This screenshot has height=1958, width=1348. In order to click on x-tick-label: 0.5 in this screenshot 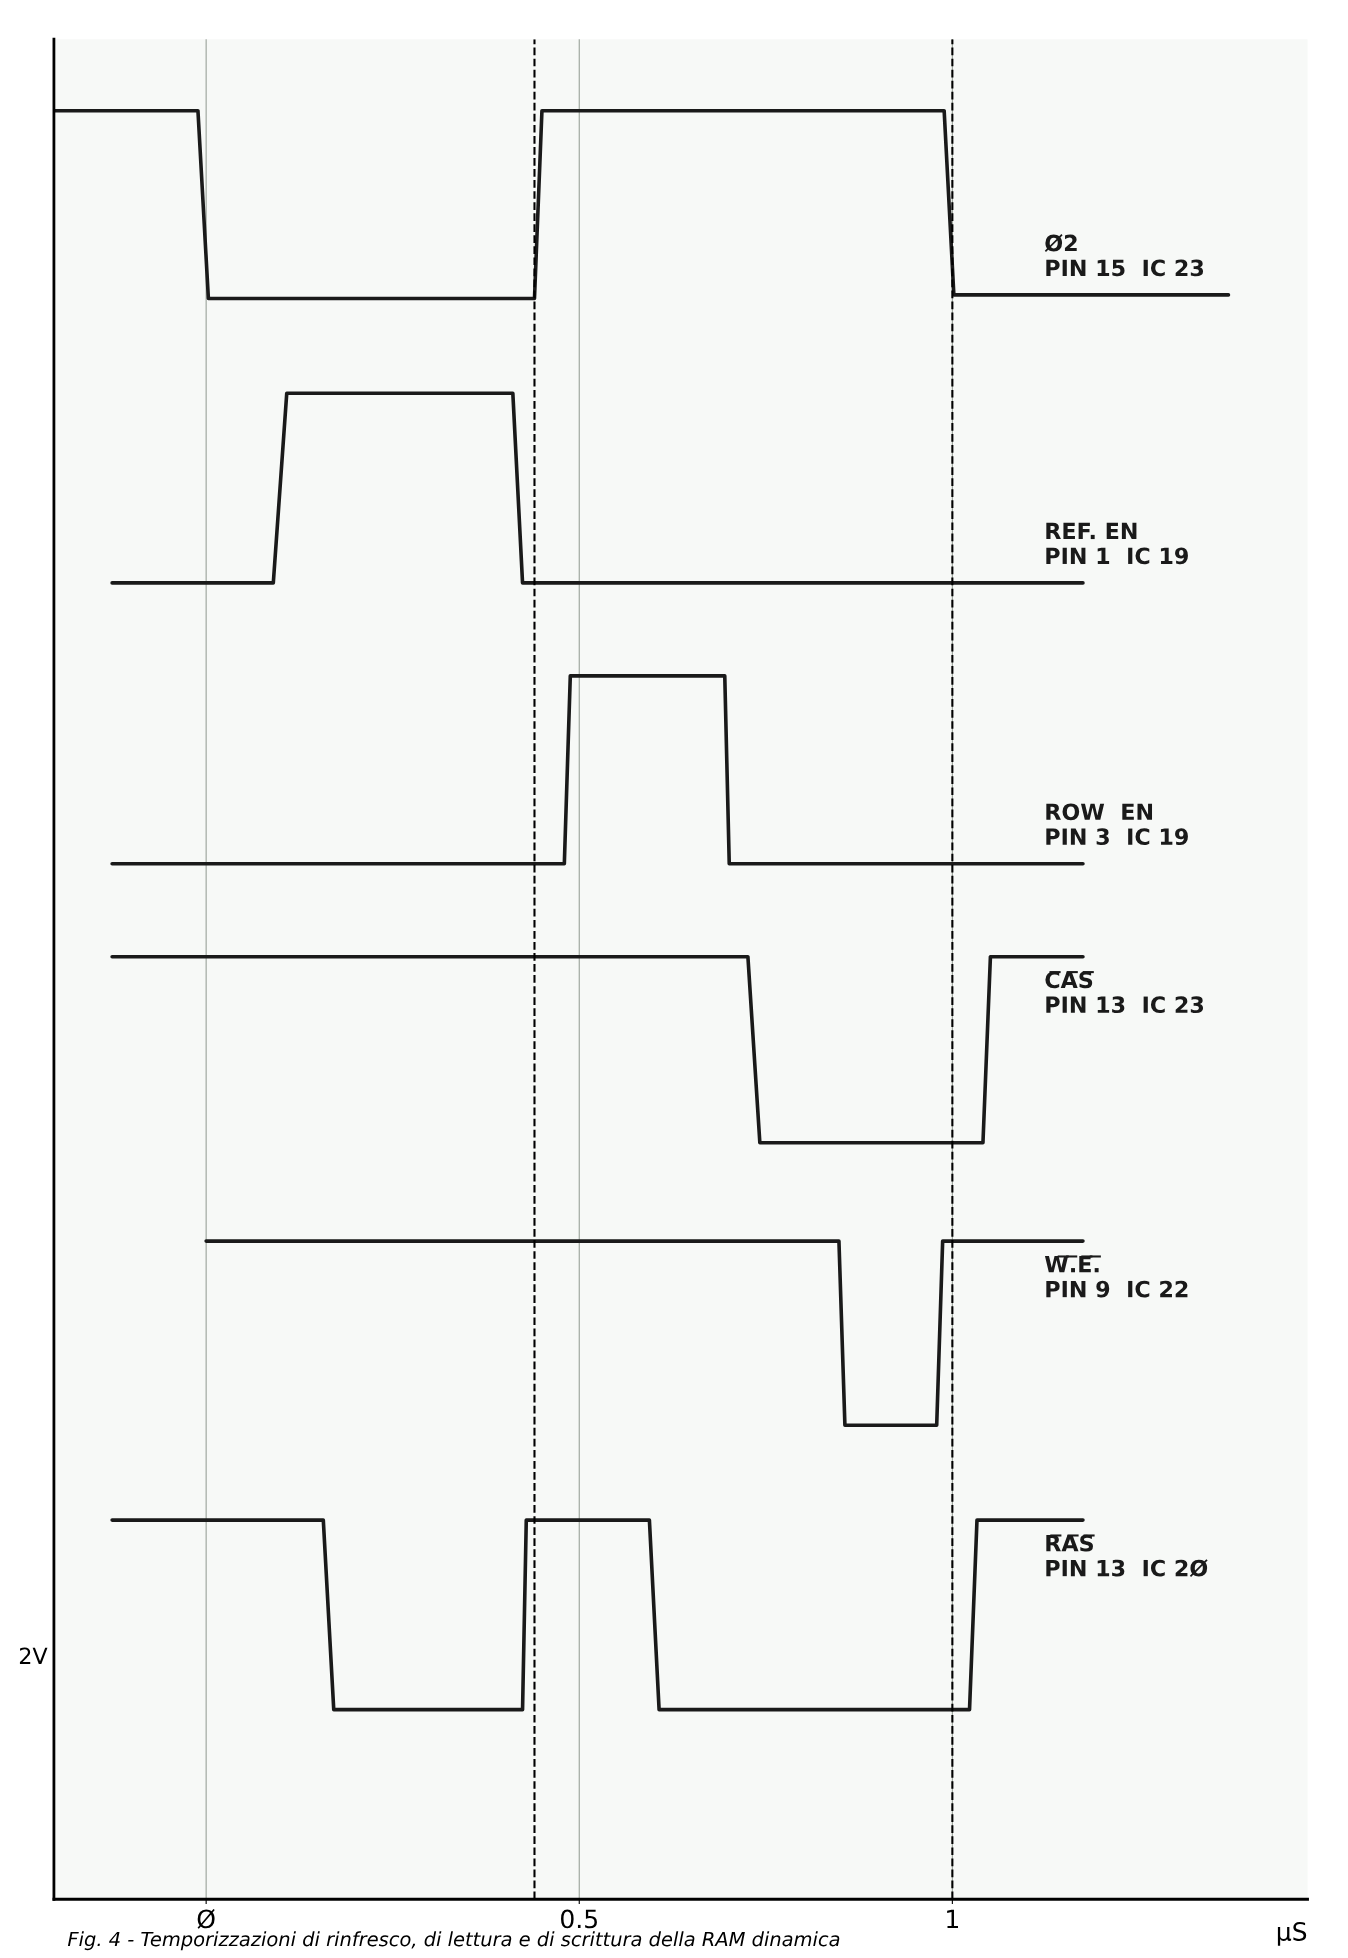, I will do `click(579, 1919)`.